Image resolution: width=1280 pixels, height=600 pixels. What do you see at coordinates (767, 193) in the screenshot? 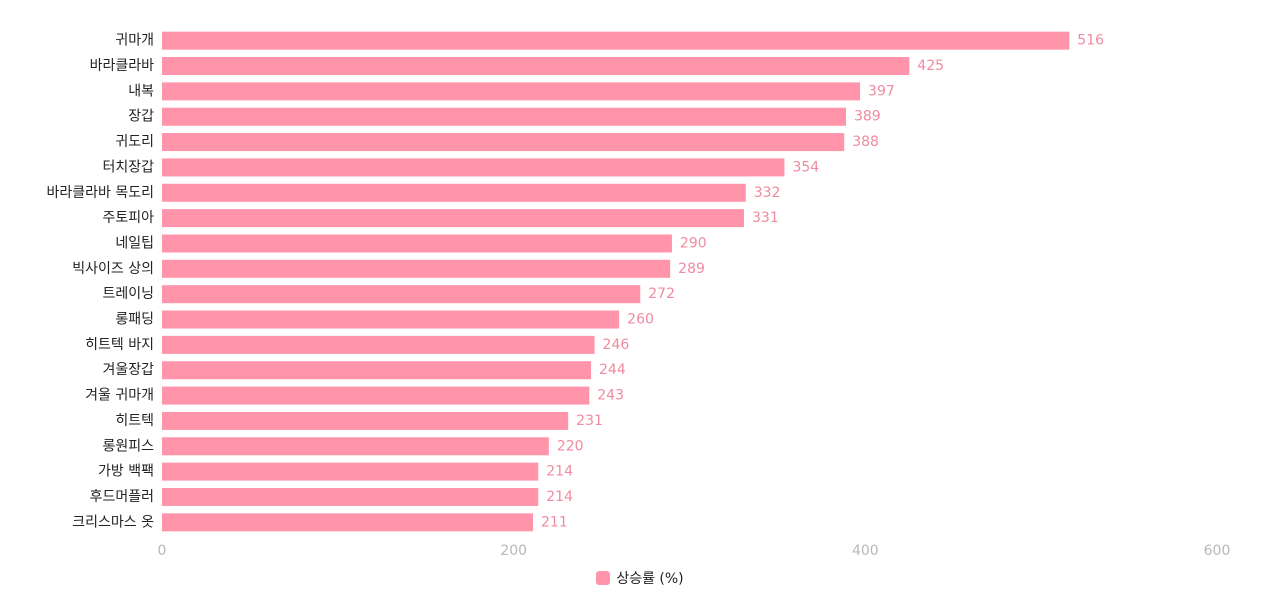
I see `value-label: 332` at bounding box center [767, 193].